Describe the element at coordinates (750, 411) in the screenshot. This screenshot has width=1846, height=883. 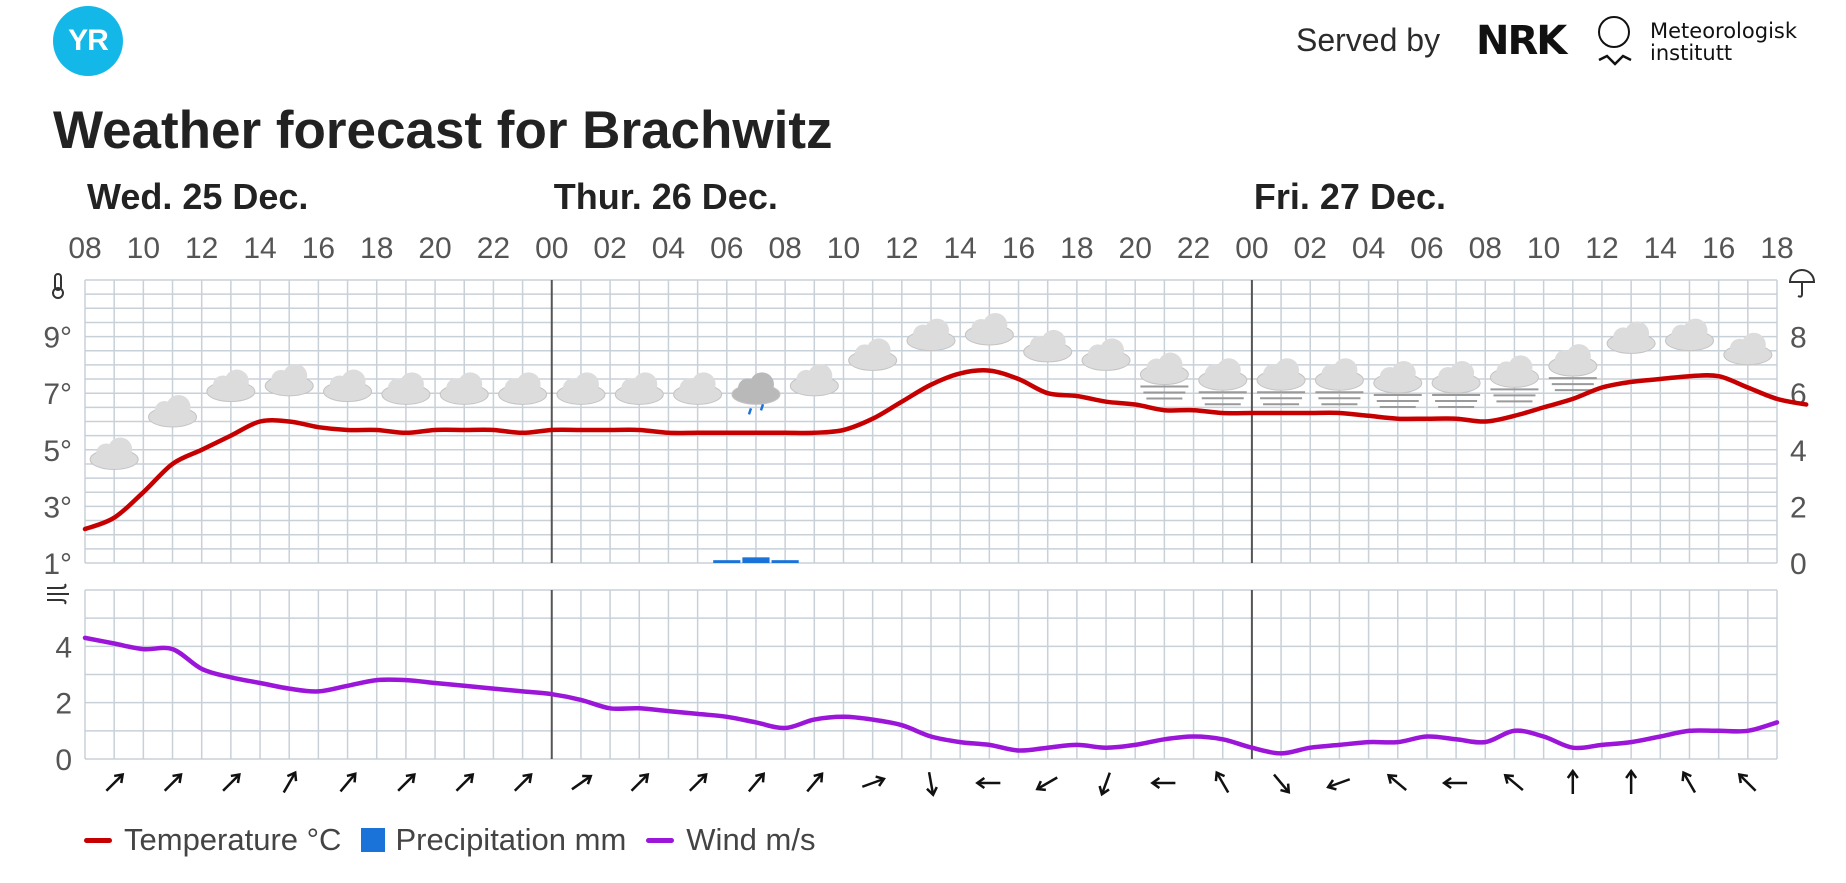
I see `rain-drop` at that location.